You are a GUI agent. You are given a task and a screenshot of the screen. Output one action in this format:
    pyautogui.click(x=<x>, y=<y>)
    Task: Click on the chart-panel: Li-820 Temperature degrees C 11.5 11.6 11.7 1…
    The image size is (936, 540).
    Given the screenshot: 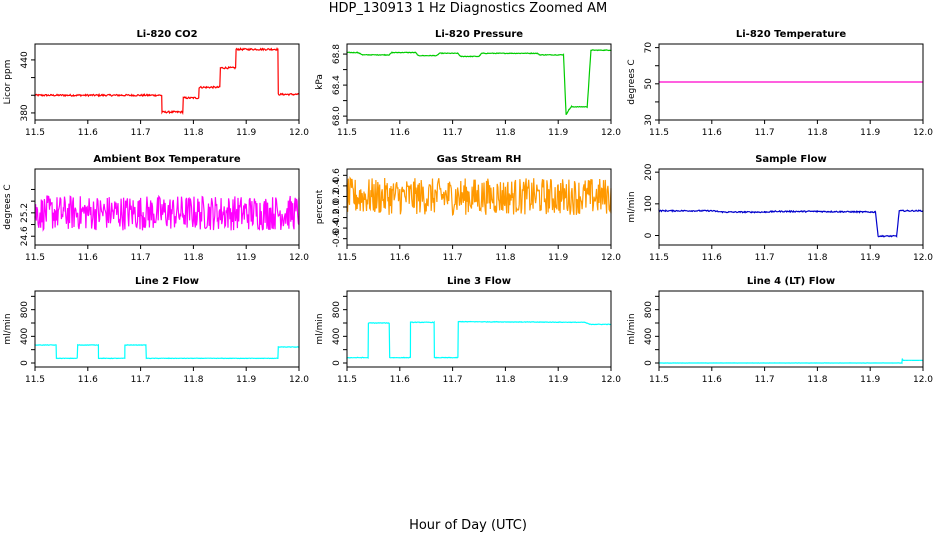 What is the action you would take?
    pyautogui.click(x=780, y=83)
    